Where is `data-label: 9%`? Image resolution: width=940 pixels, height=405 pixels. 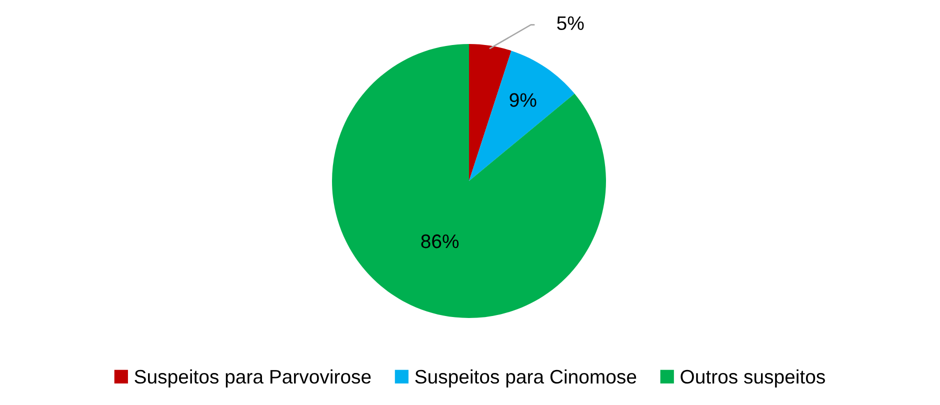
data-label: 9% is located at coordinates (523, 100).